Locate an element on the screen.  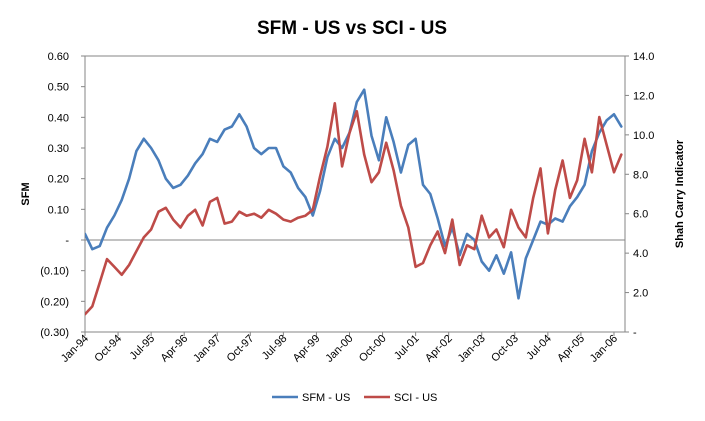
x-axis-tick-label: Apr-96 is located at coordinates (174, 349).